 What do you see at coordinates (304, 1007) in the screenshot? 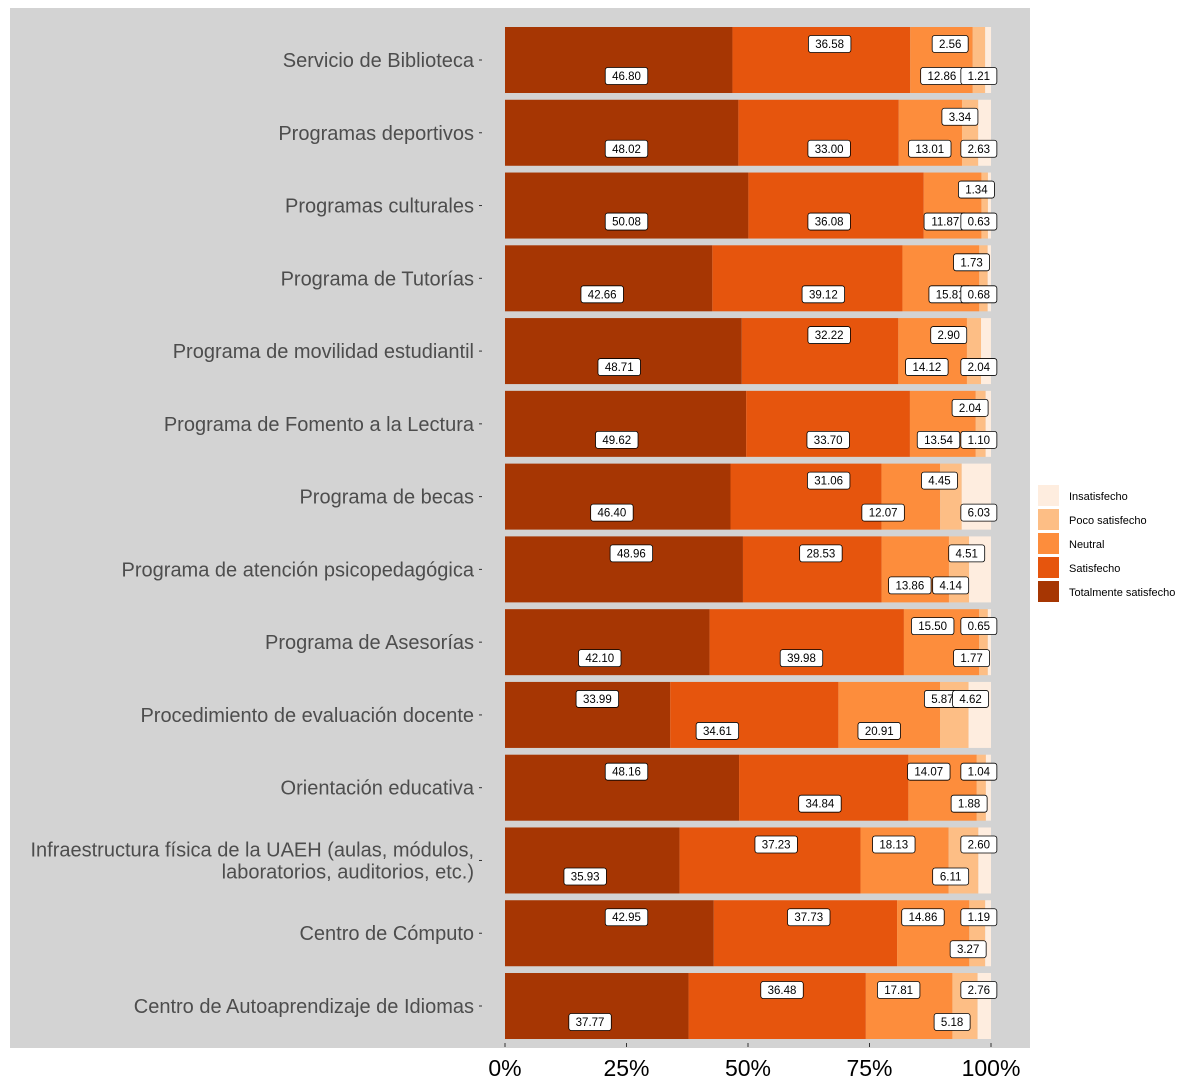
I see `category-label: Centro de Autoaprendizaje de Idiomas` at bounding box center [304, 1007].